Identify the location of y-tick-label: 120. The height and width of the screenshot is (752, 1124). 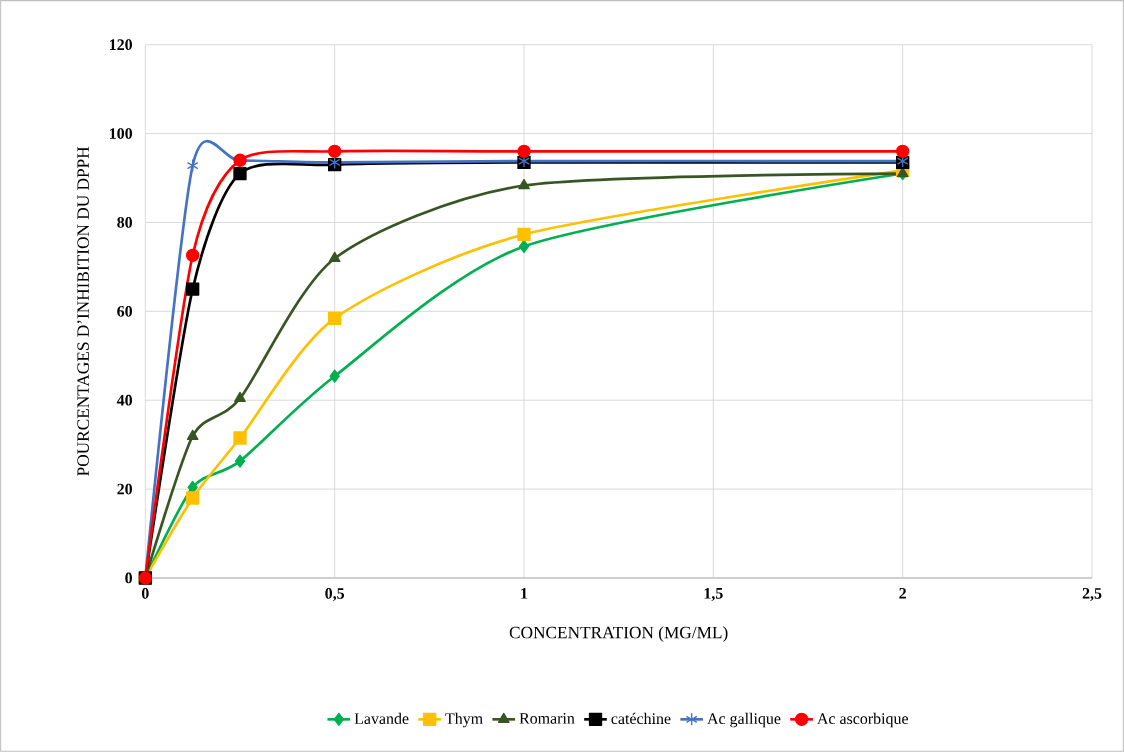
(121, 45).